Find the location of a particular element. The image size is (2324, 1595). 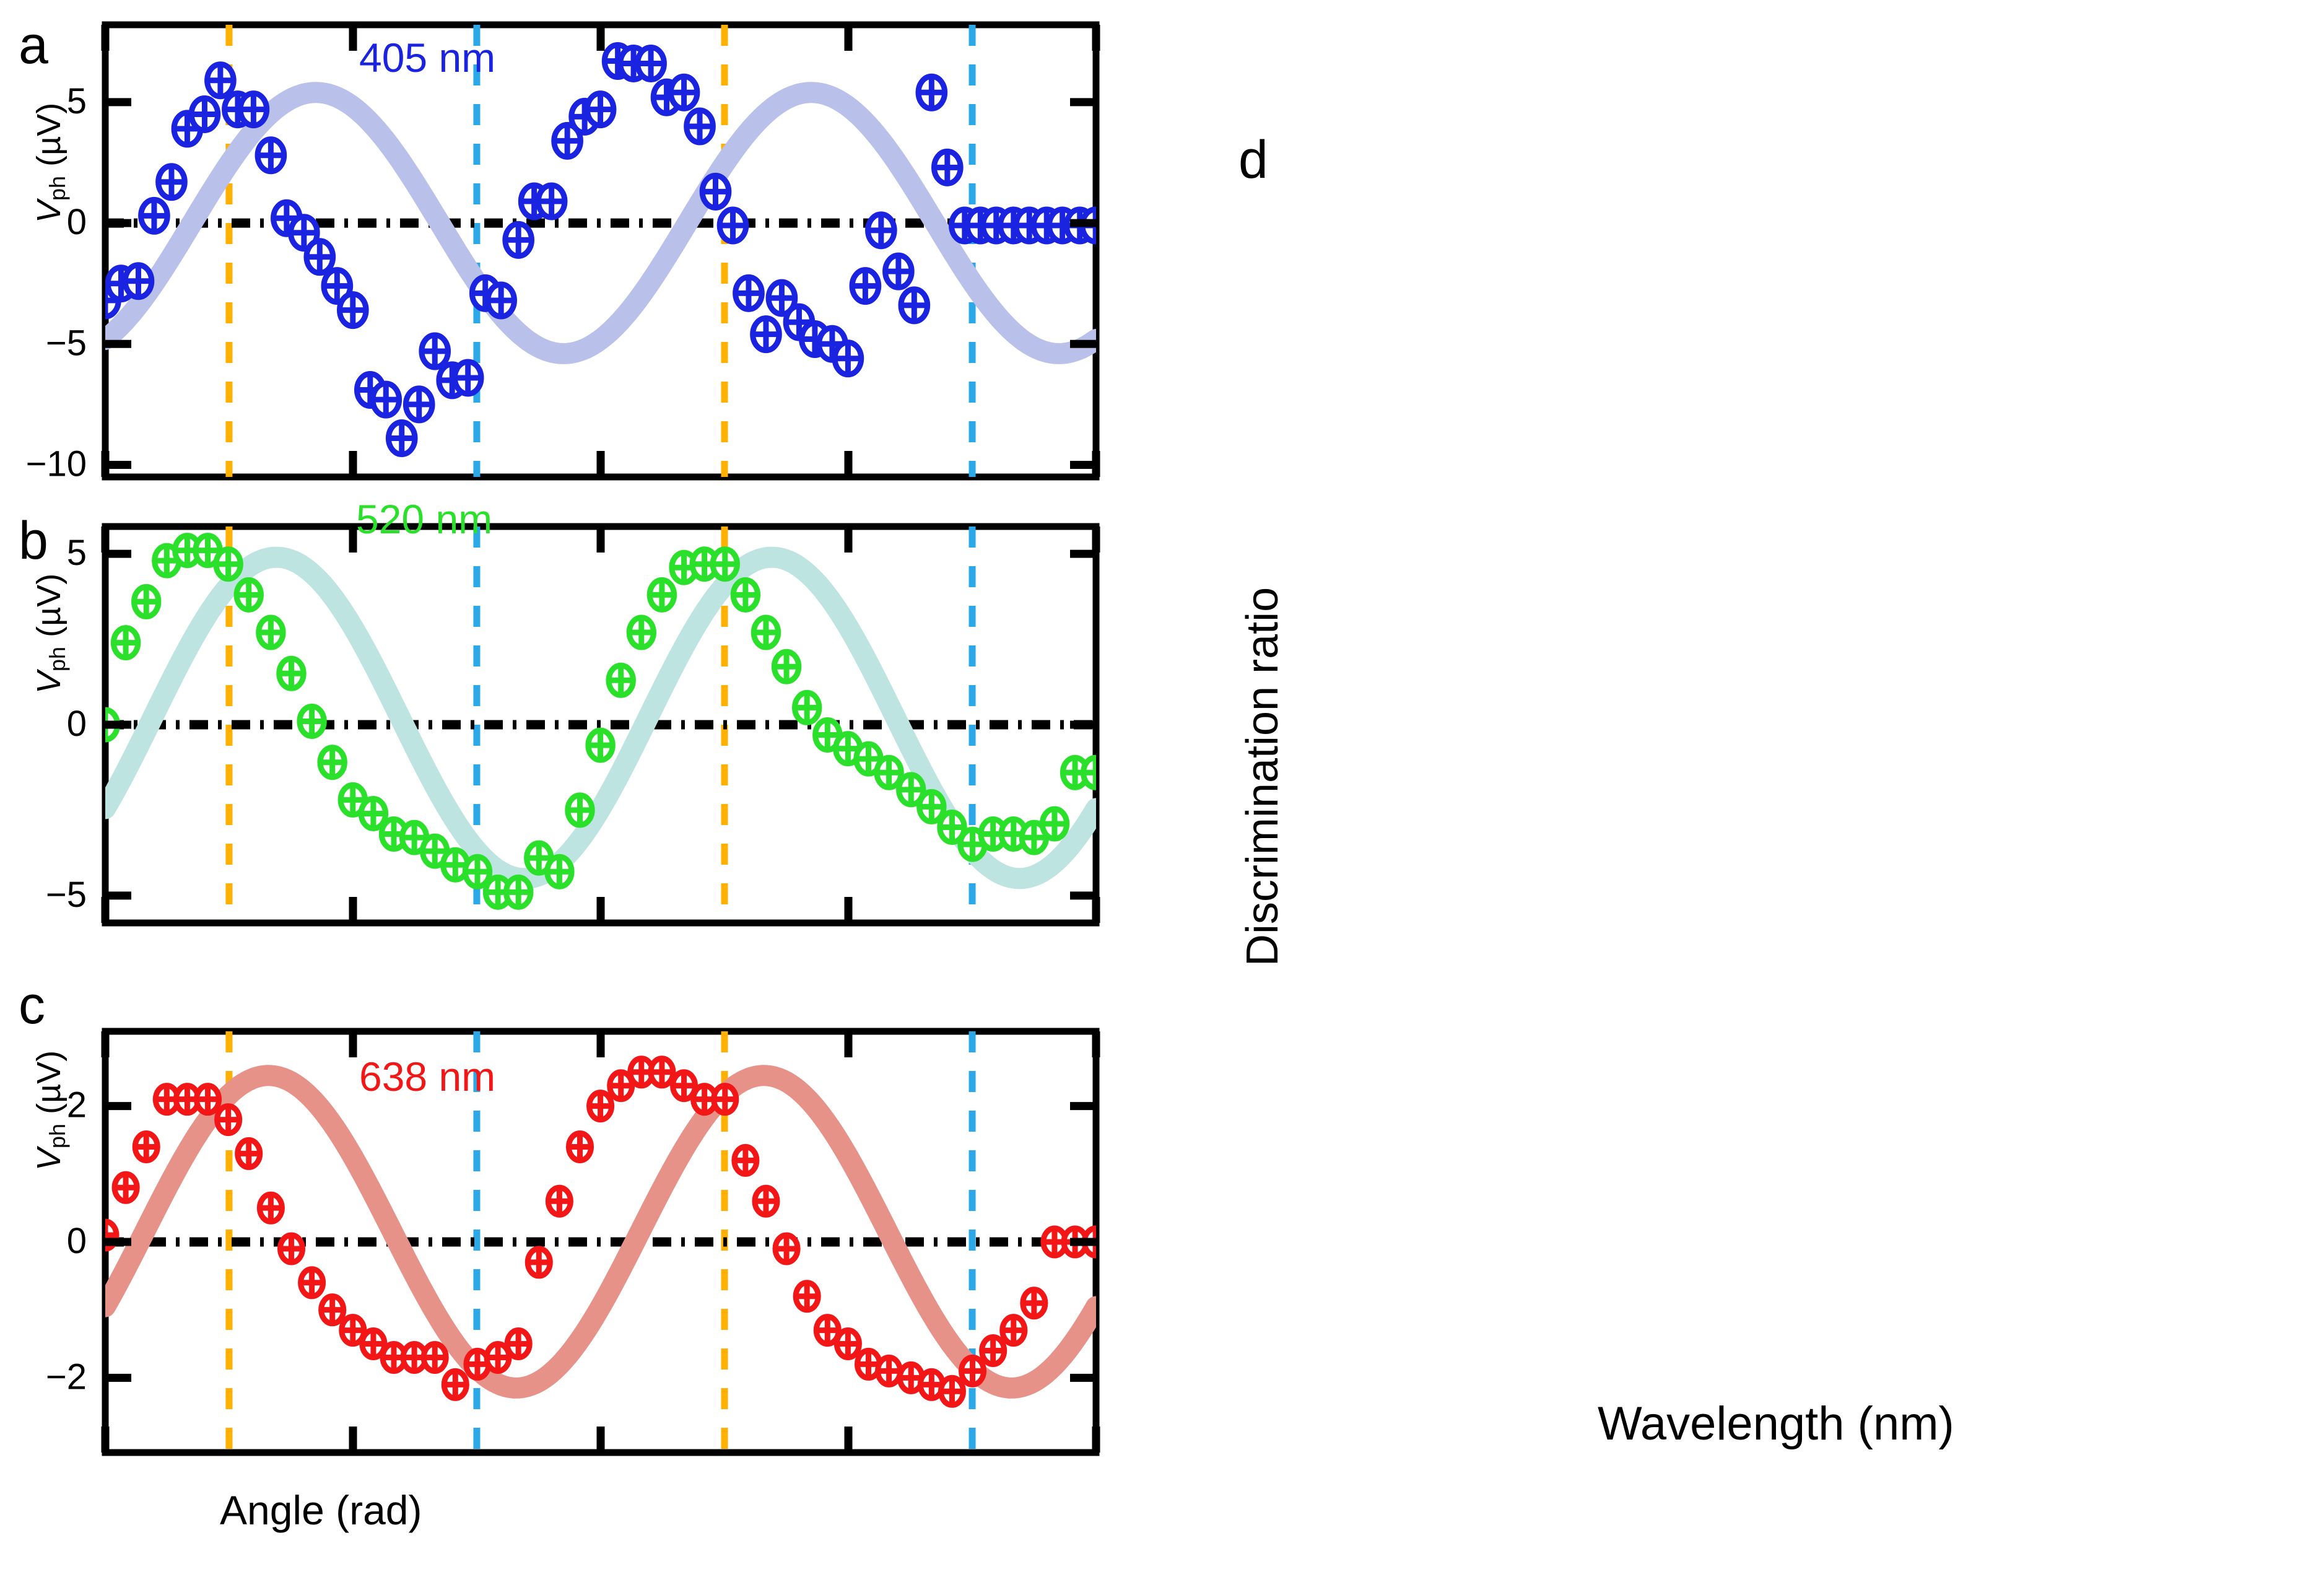

panel-c-ylabel-unit: (µV) is located at coordinates (49, 1087).